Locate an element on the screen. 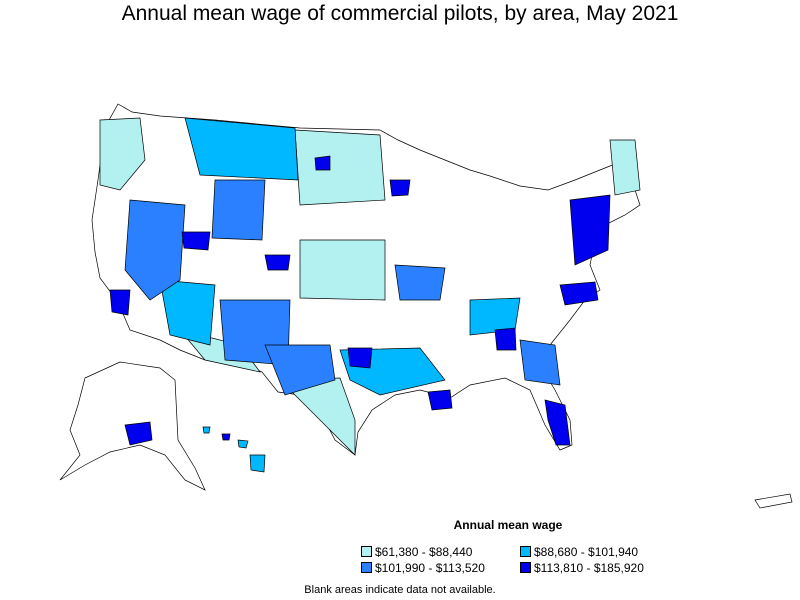 This screenshot has width=800, height=600. legend-item-2: $88,680 - $101,940 is located at coordinates (579, 552).